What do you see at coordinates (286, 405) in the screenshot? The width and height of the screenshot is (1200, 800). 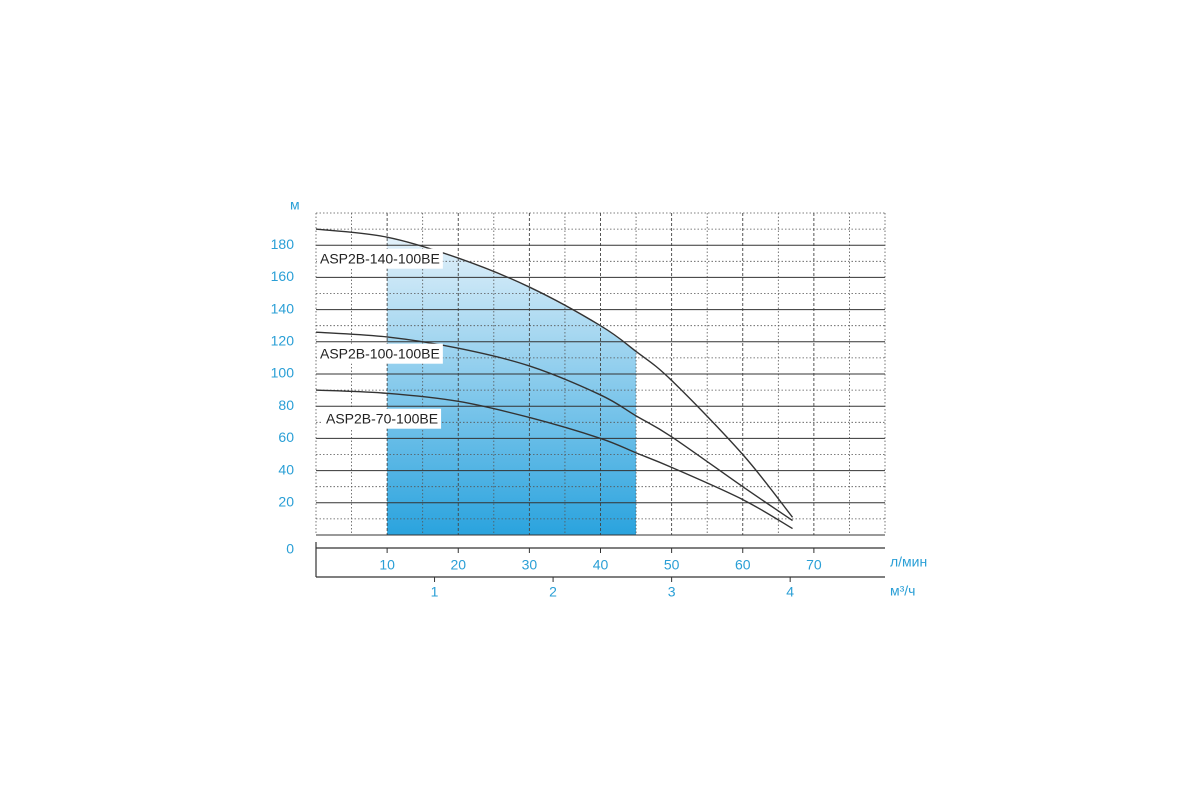 I see `y-tick-label: 80` at bounding box center [286, 405].